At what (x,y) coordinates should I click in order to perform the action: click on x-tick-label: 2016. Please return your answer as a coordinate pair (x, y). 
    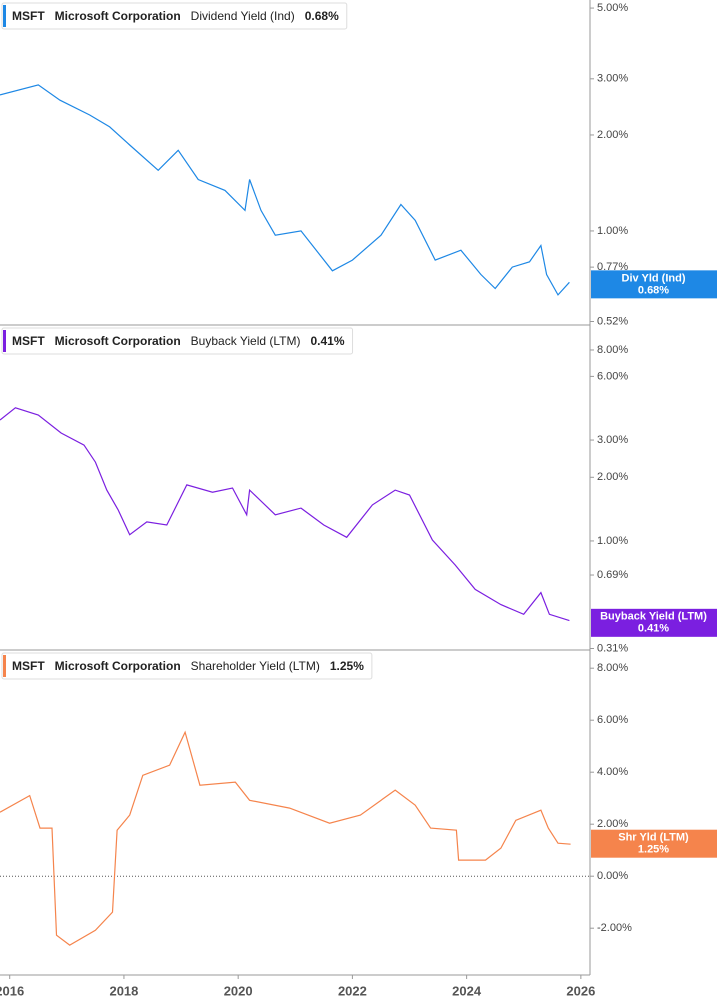
    Looking at the image, I should click on (12, 990).